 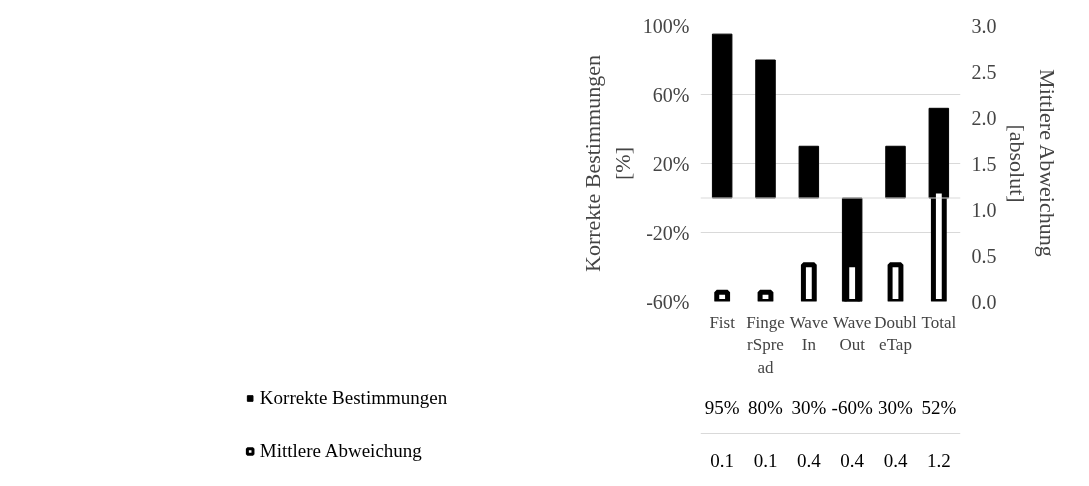 What do you see at coordinates (984, 117) in the screenshot?
I see `y2-tick-label: 2.0` at bounding box center [984, 117].